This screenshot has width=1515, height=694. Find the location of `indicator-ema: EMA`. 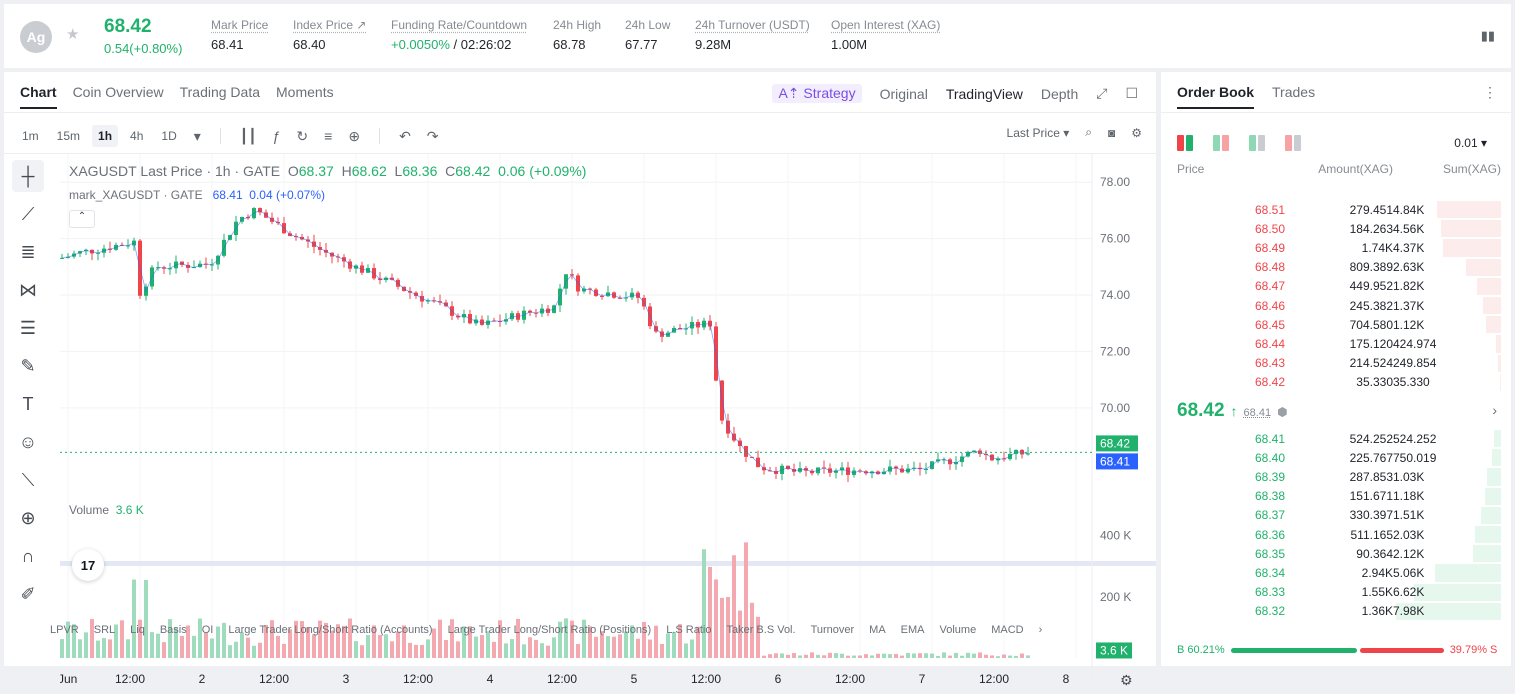

indicator-ema: EMA is located at coordinates (912, 630).